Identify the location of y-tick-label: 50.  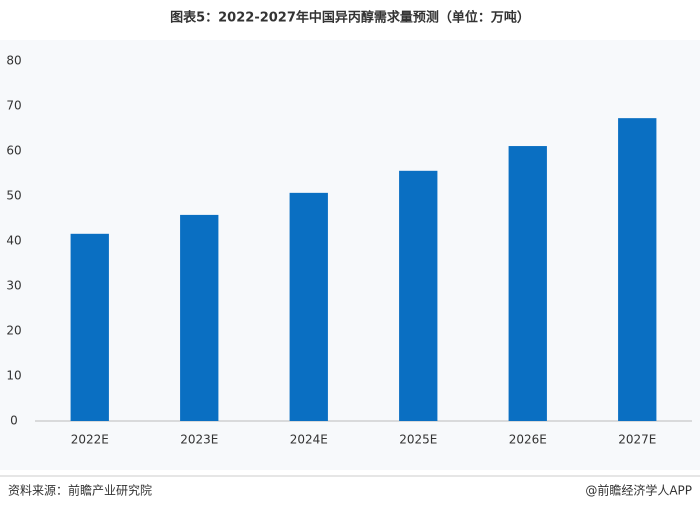
(13, 196).